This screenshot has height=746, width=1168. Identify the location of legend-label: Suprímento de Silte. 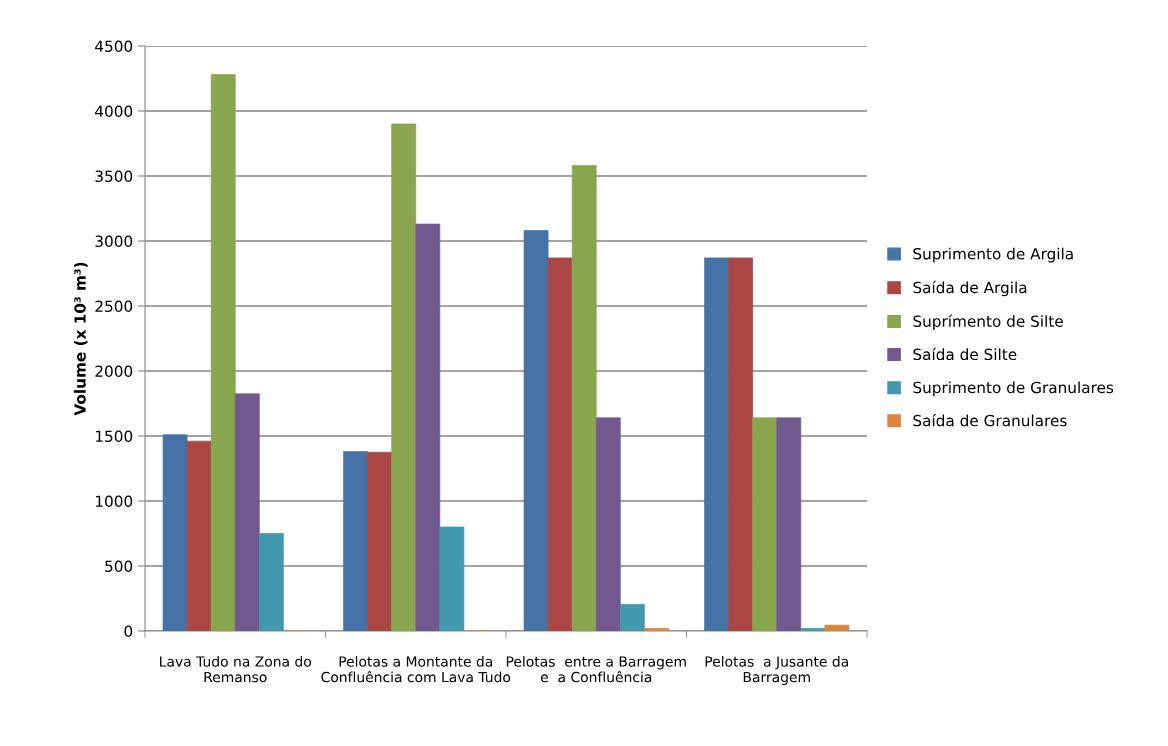
(988, 322).